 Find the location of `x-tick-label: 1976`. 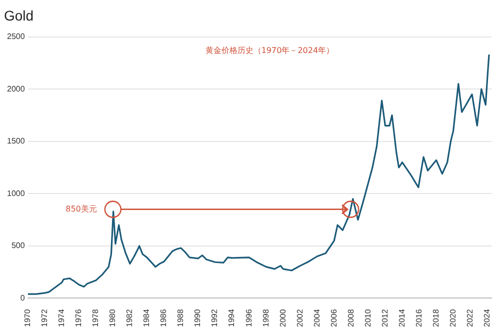

x-tick-label: 1976 is located at coordinates (79, 317).